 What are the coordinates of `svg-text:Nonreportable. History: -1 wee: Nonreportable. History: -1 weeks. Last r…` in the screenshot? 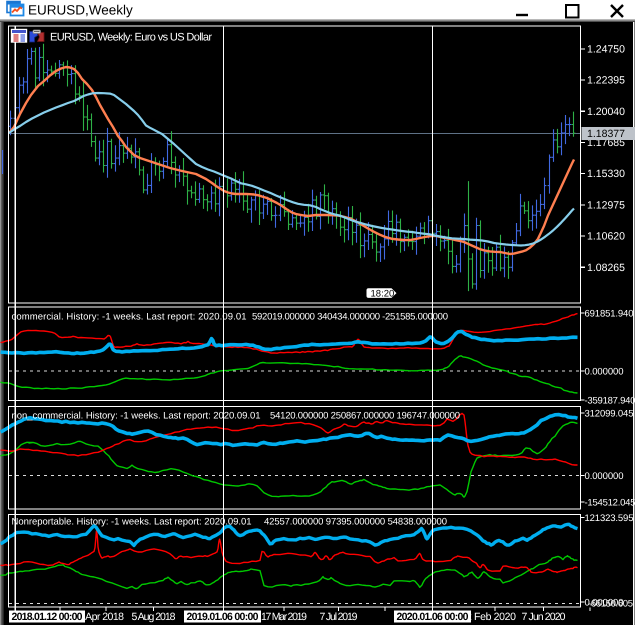 It's located at (132, 522).